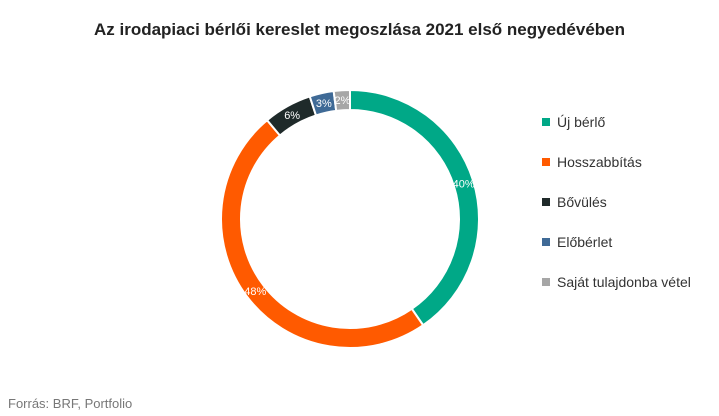  I want to click on legend-swatch-sajat-tulajdon, so click(546, 282).